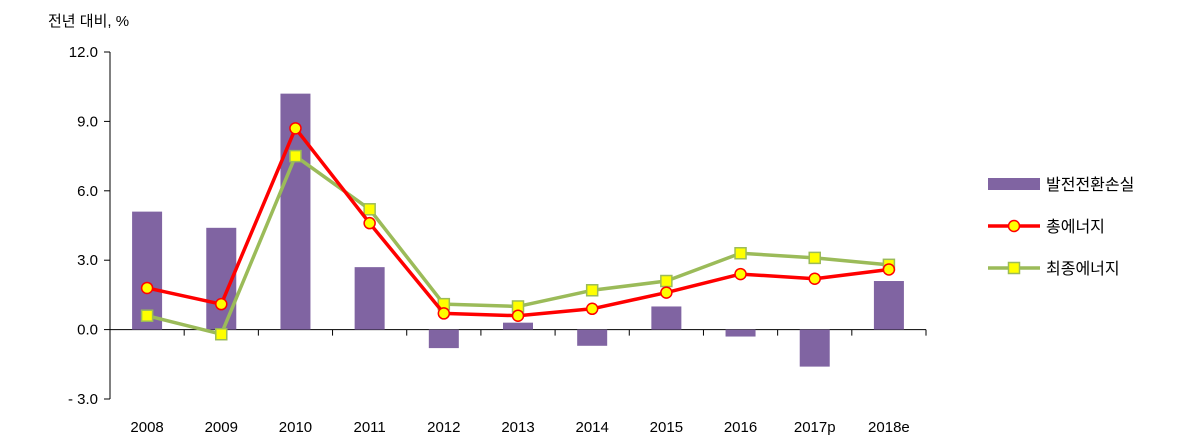  Describe the element at coordinates (83, 399) in the screenshot. I see `y-tick-label: - 3.0` at that location.